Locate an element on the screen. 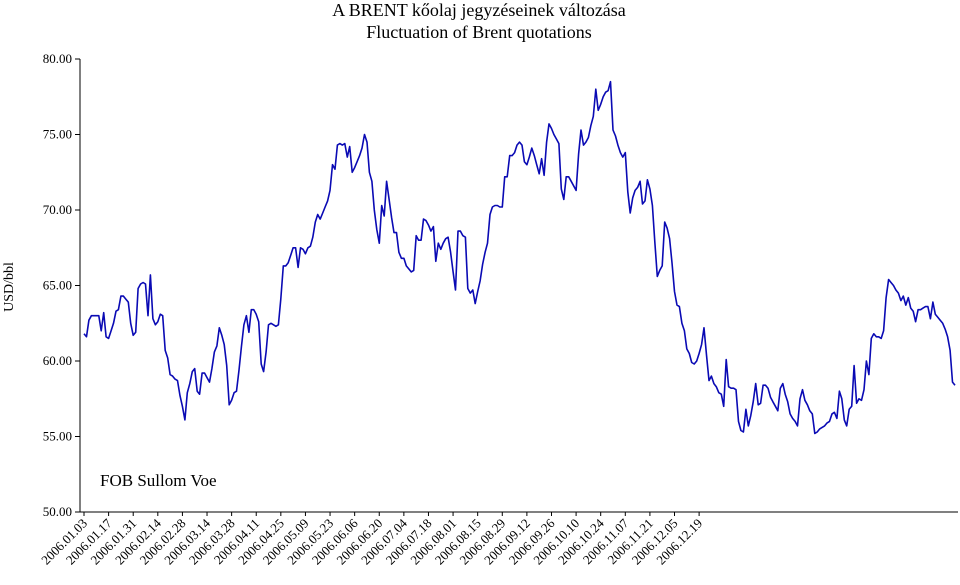 This screenshot has width=960, height=585. y-tick-label: 80.00 is located at coordinates (57, 58).